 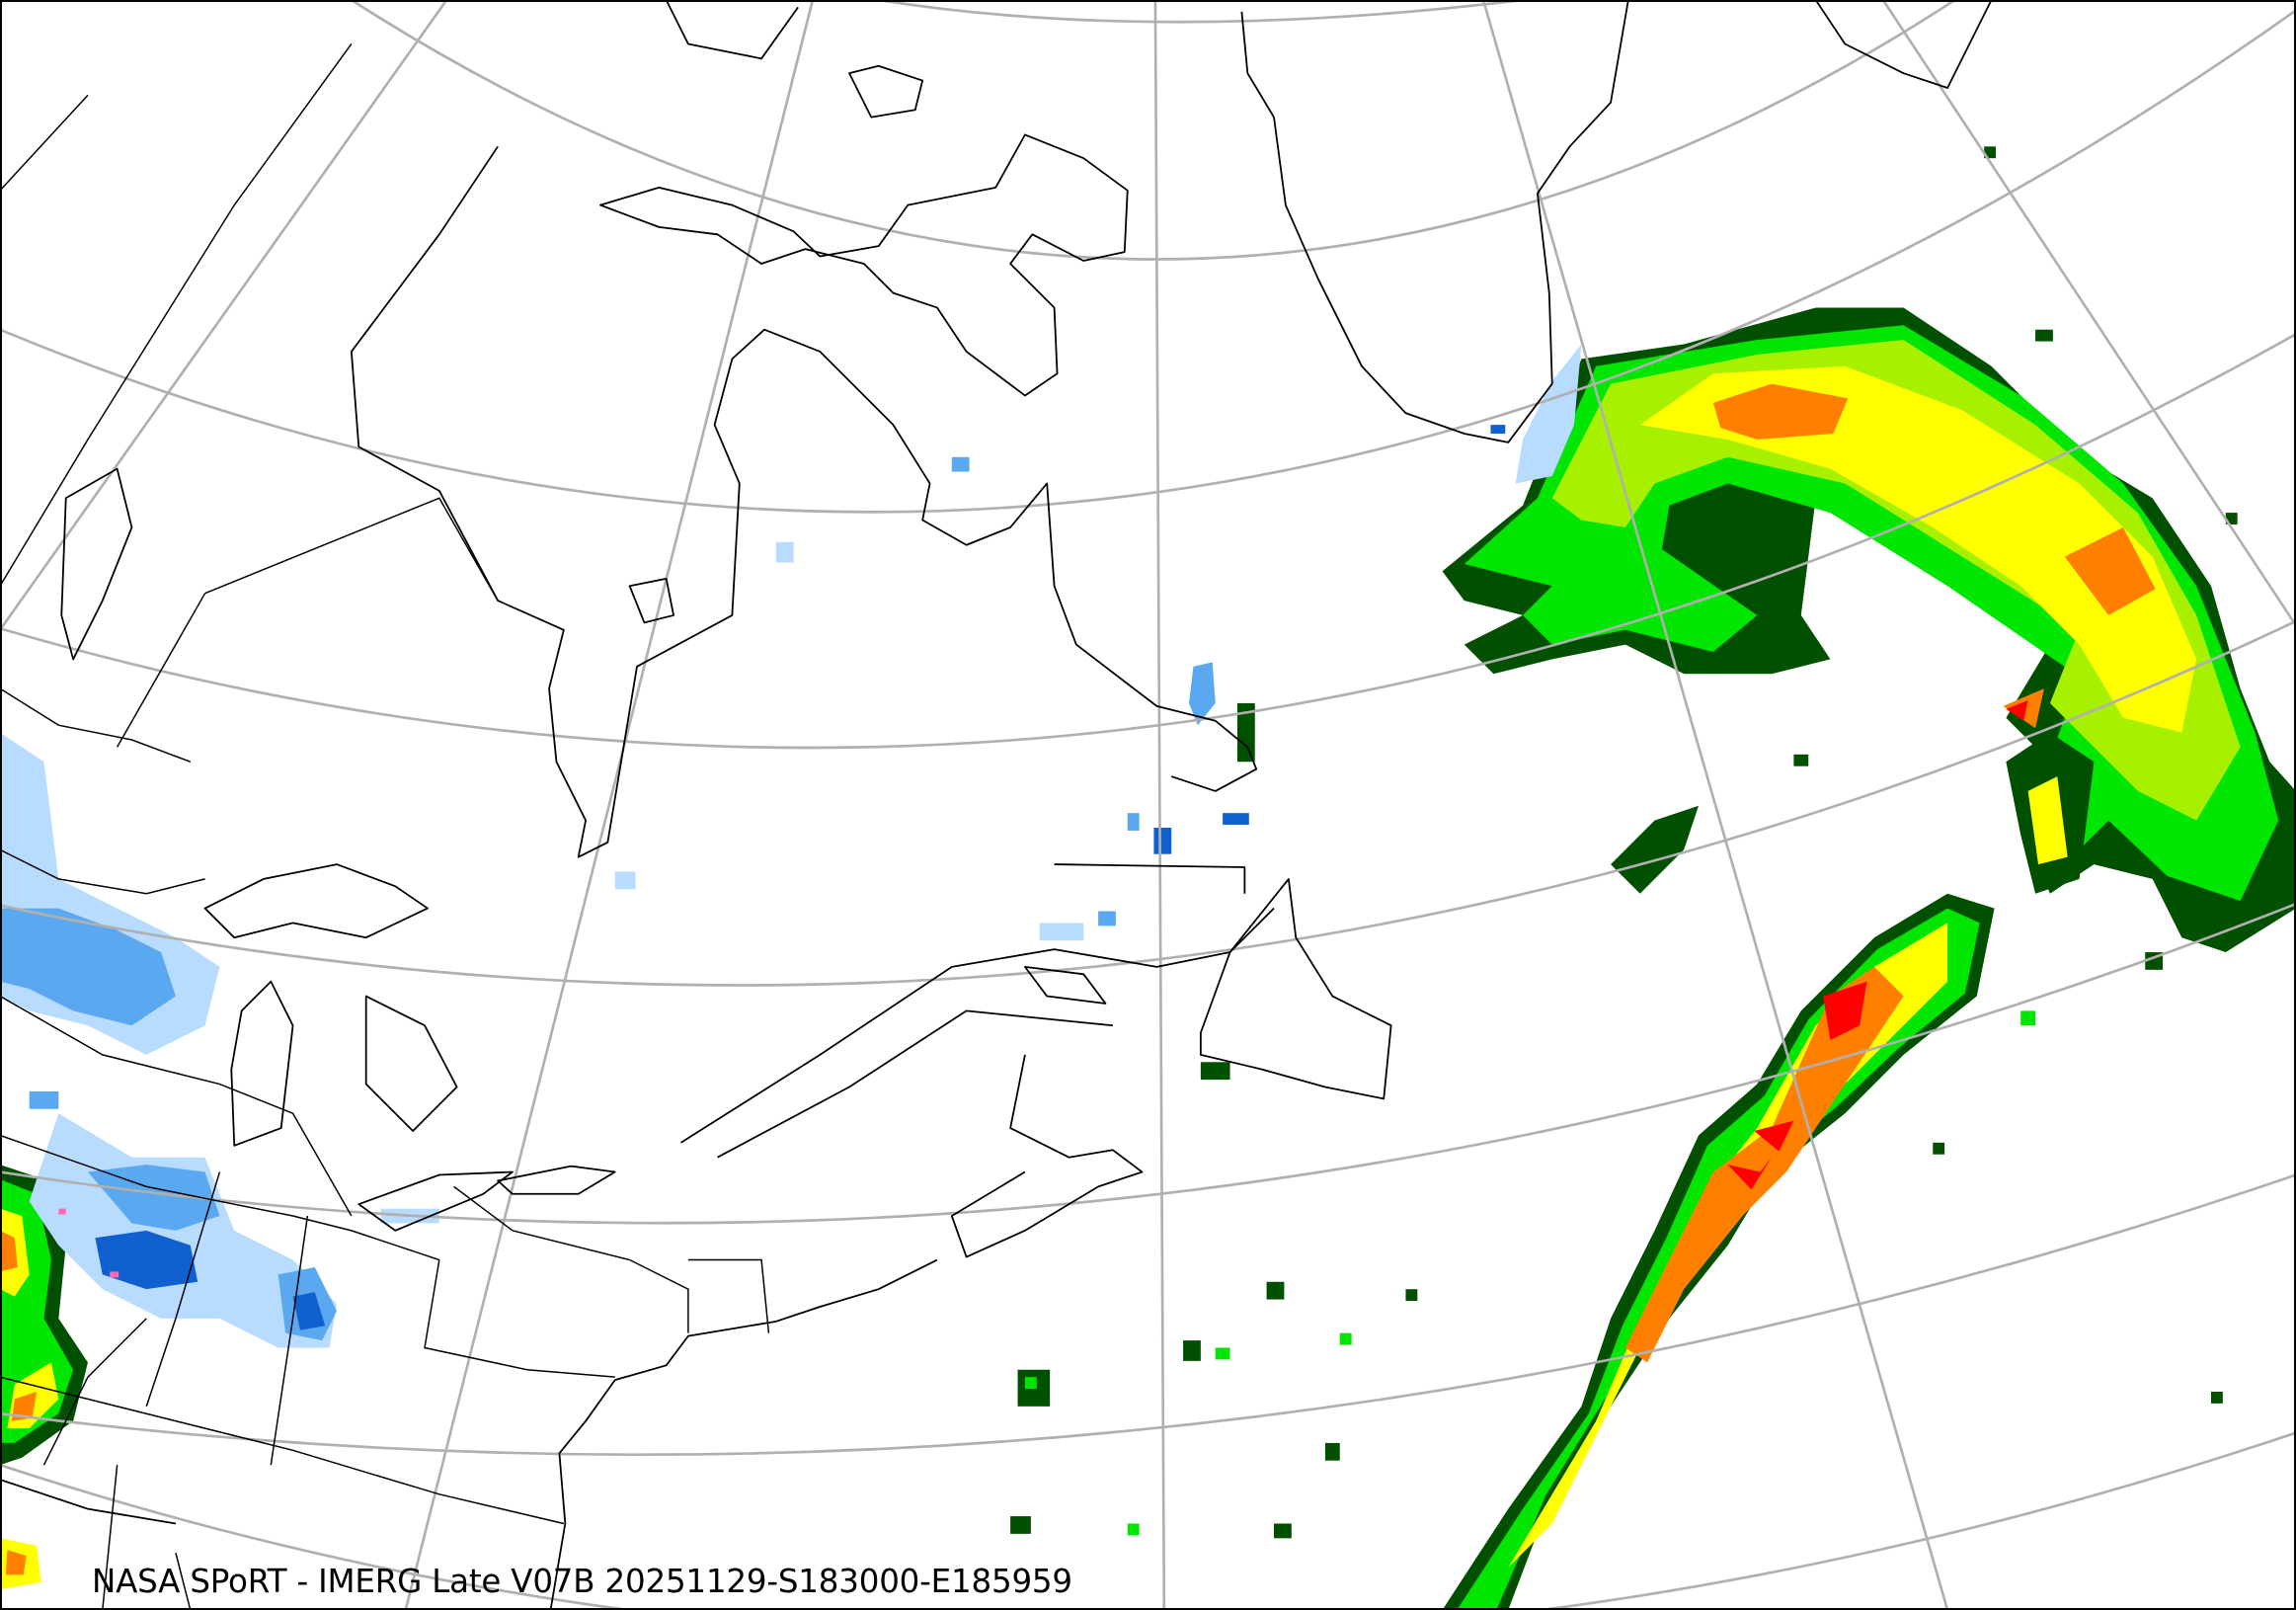 I want to click on labrador-coast, so click(x=1214, y=756).